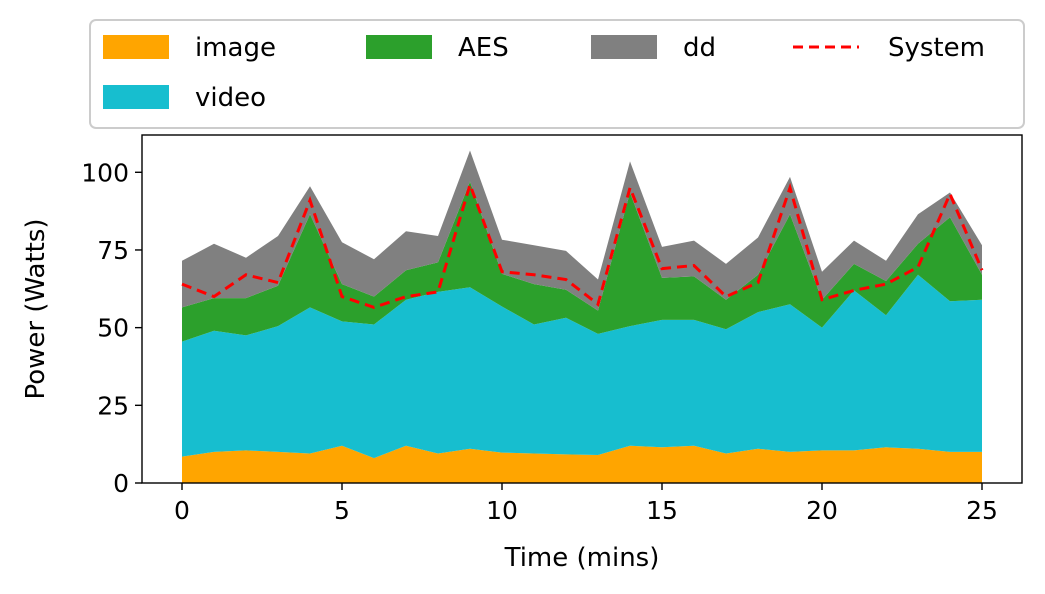 Image resolution: width=1045 pixels, height=594 pixels. Describe the element at coordinates (662, 510) in the screenshot. I see `x-tick-label: 15` at that location.